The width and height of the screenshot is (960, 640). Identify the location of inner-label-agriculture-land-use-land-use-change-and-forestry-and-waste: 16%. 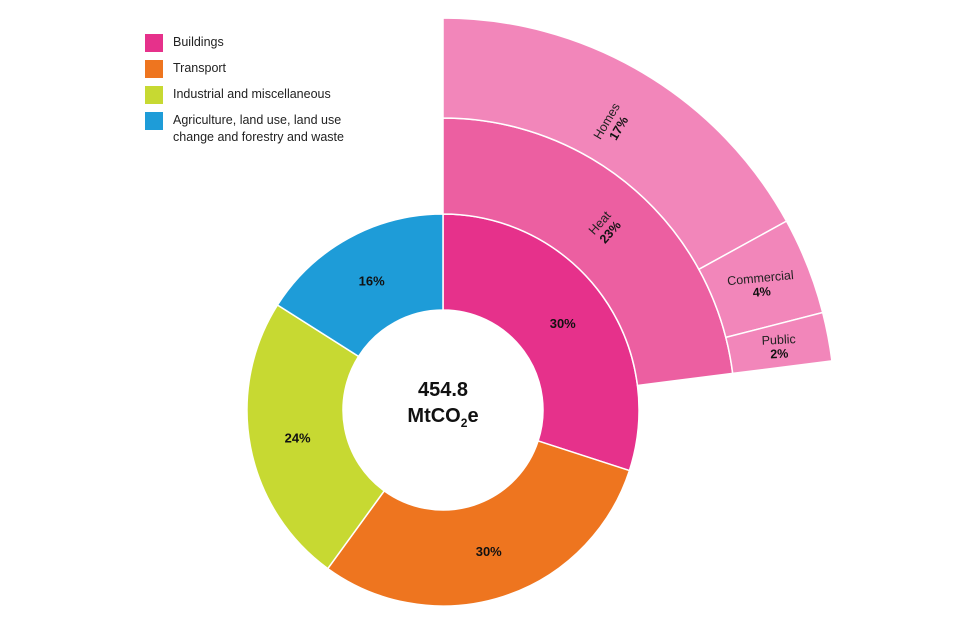
(372, 280).